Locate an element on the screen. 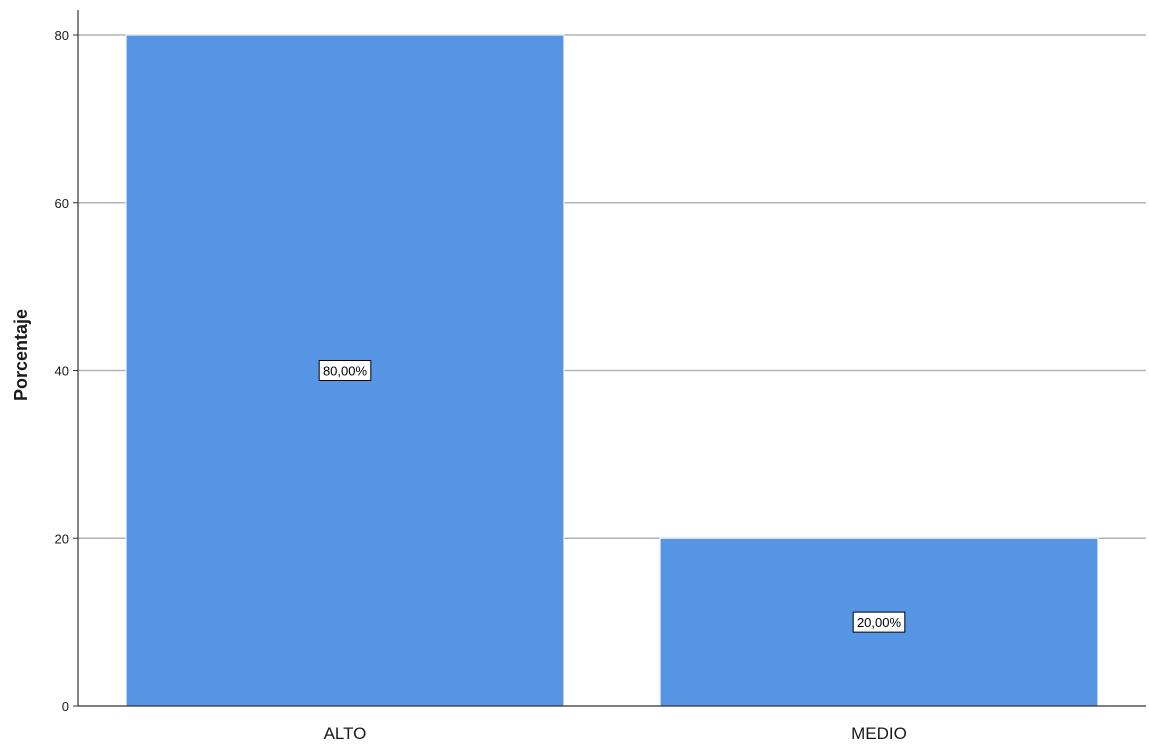 Image resolution: width=1149 pixels, height=748 pixels. data-label-text: 20,00% is located at coordinates (879, 622).